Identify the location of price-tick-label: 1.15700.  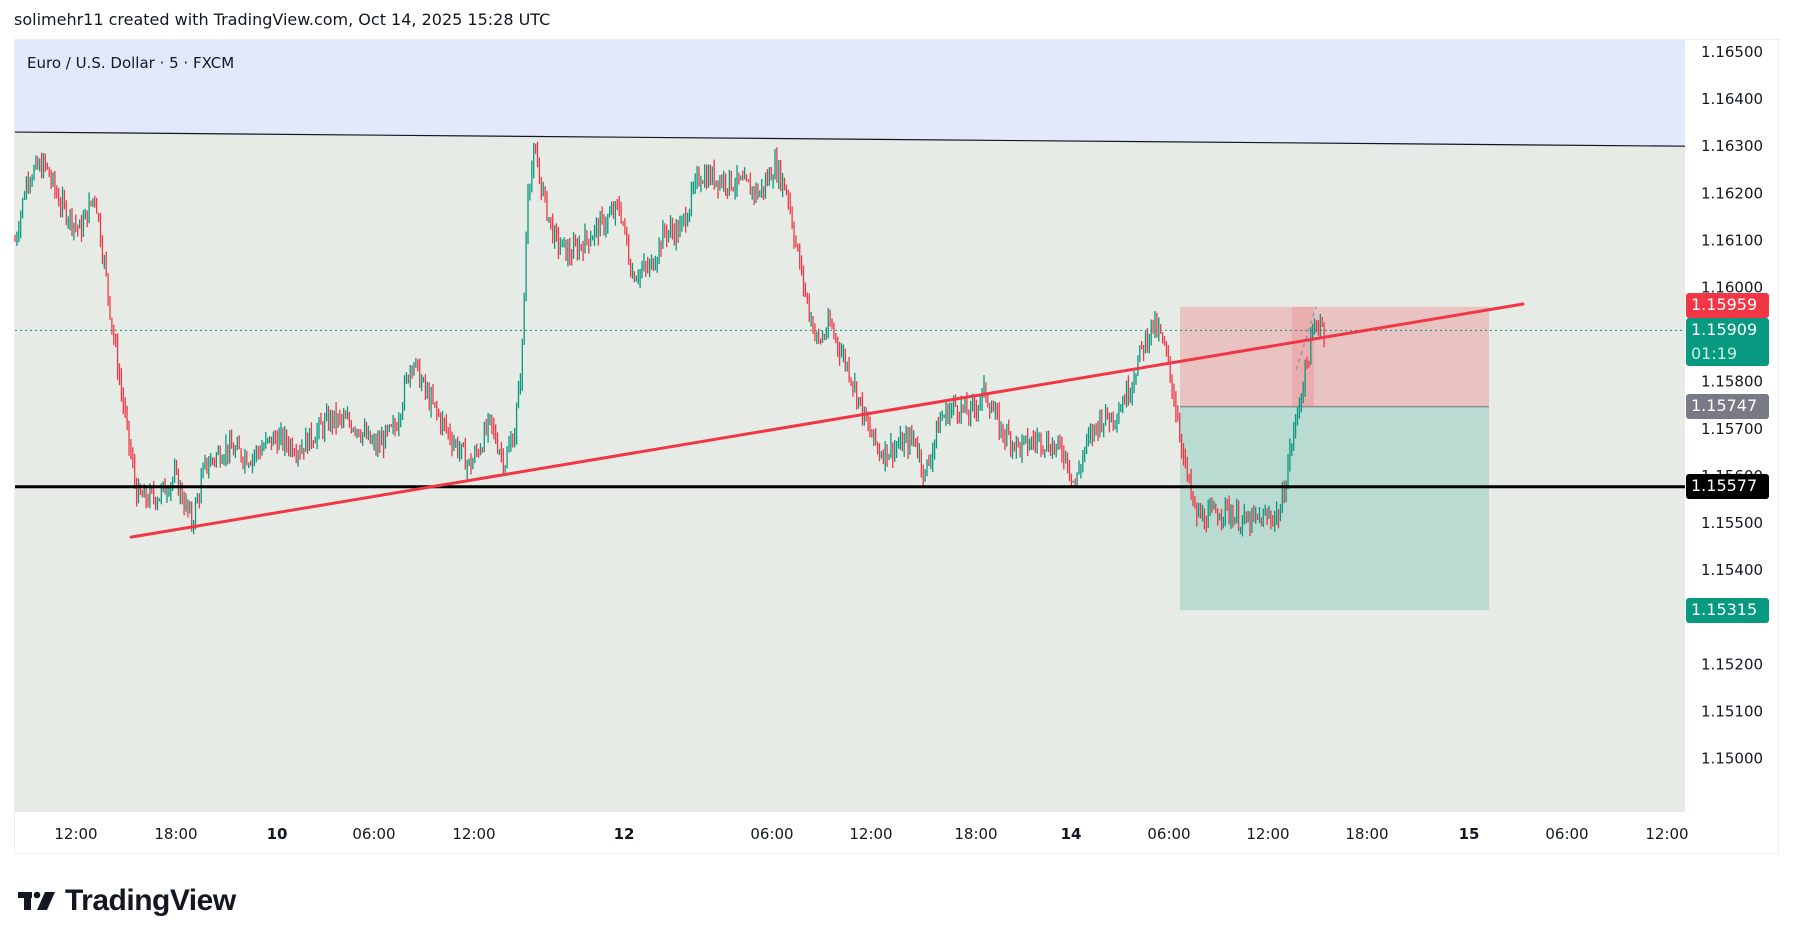
(1732, 429).